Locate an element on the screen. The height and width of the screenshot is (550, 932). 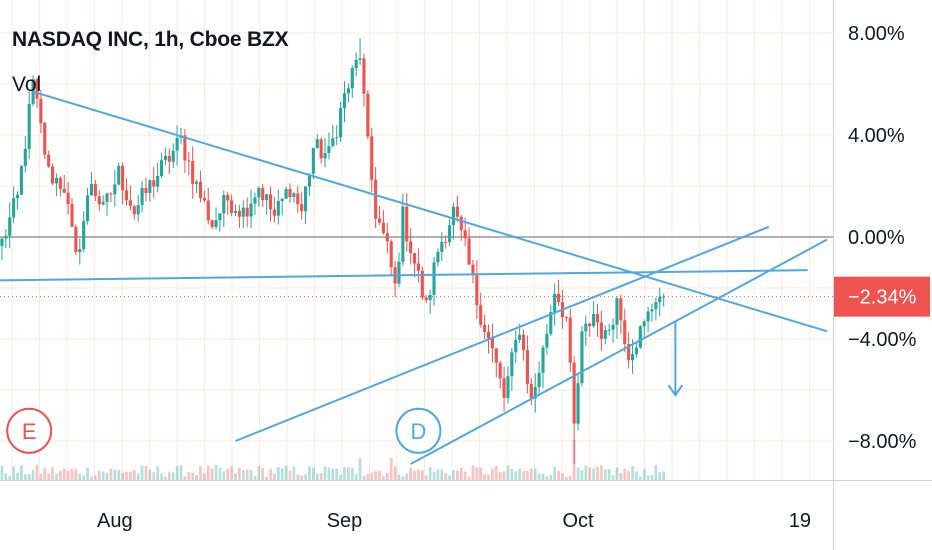
event-marker-d: D is located at coordinates (418, 430).